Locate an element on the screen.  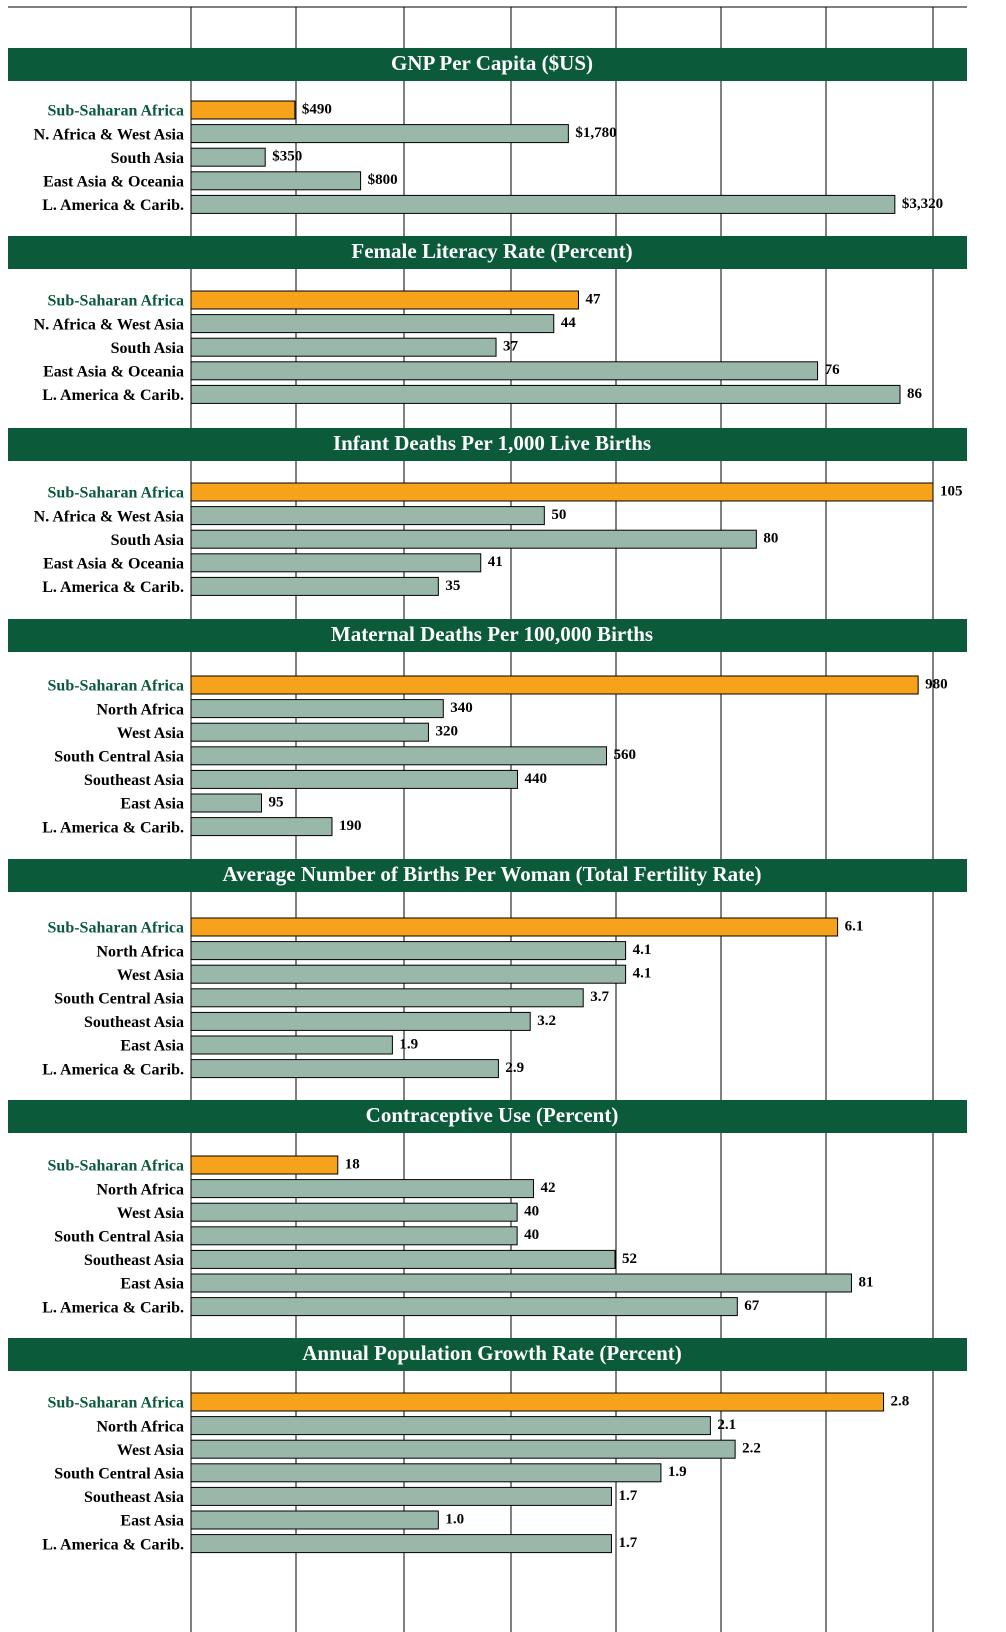
value-label: 1.9 is located at coordinates (408, 1044).